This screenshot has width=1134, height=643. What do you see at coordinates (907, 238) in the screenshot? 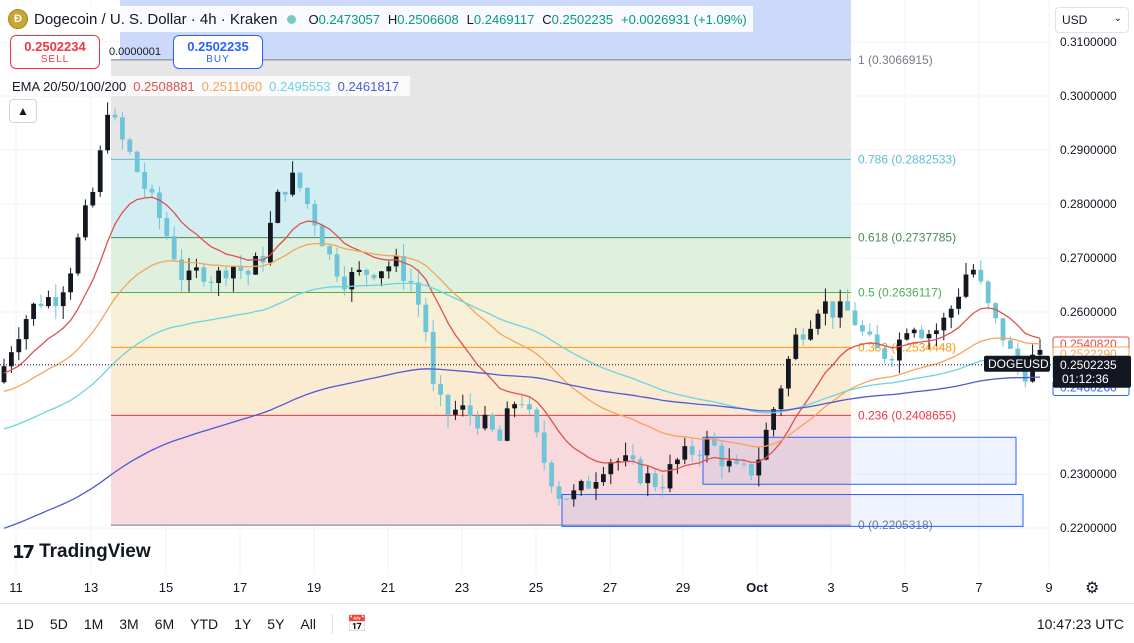
I see `fib-label: 0.618 (0.2737785)` at bounding box center [907, 238].